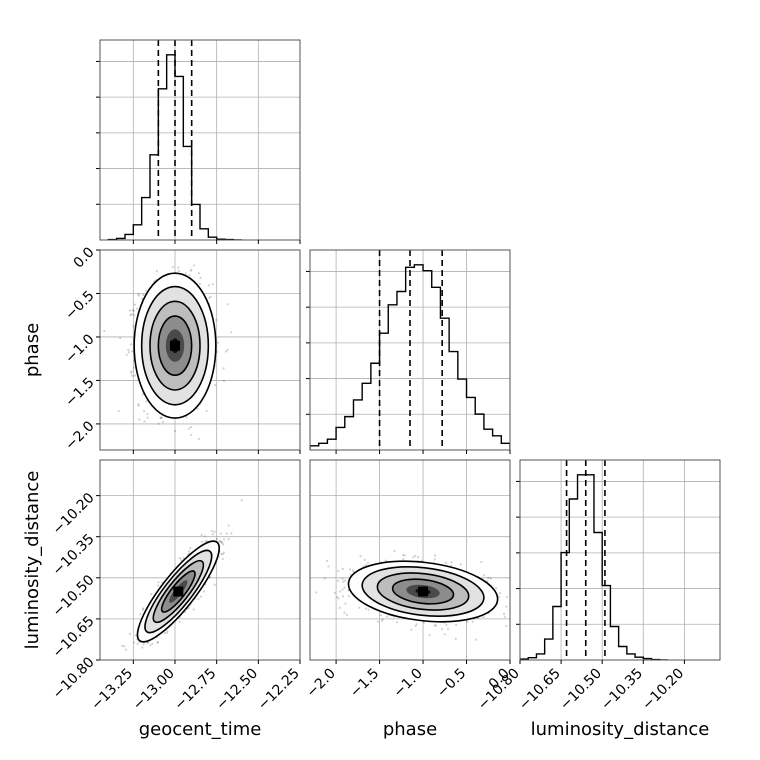 Image resolution: width=760 pixels, height=760 pixels. I want to click on y-tick-label-phase: −1.0, so click(79, 348).